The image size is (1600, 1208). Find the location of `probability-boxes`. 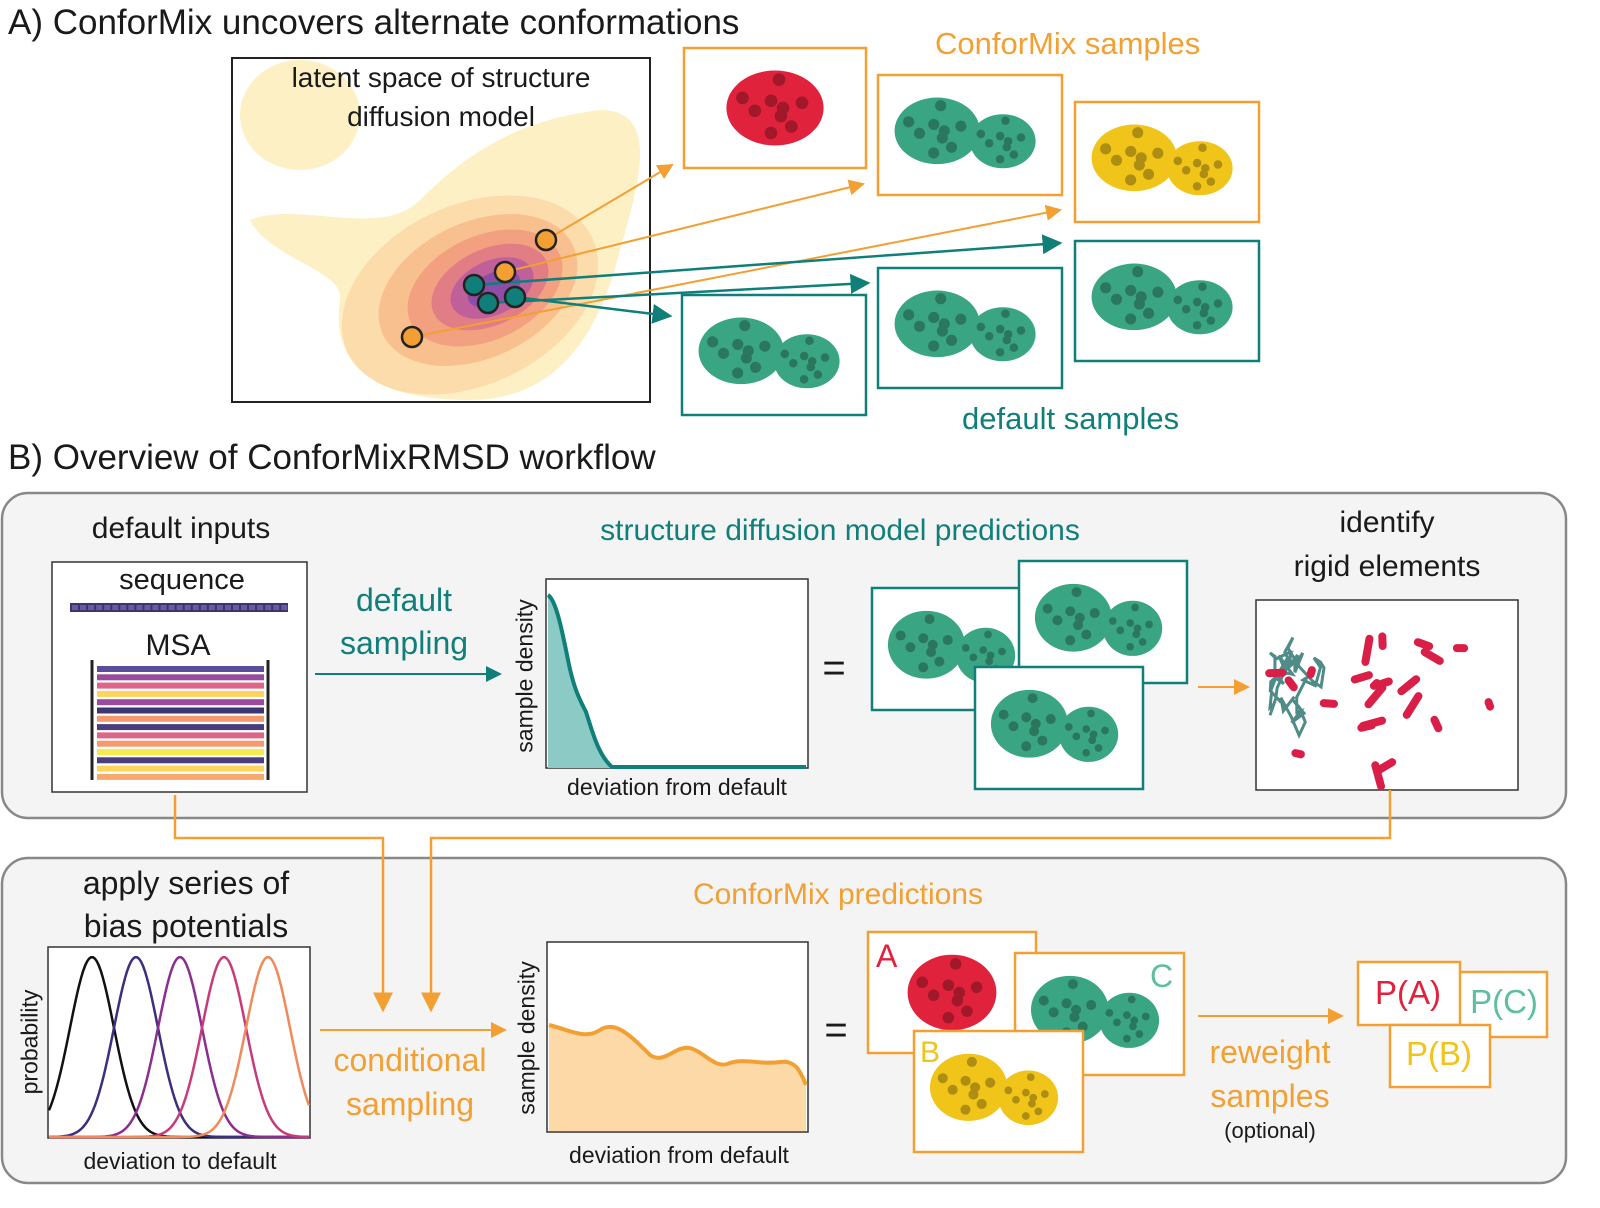

probability-boxes is located at coordinates (1452, 1024).